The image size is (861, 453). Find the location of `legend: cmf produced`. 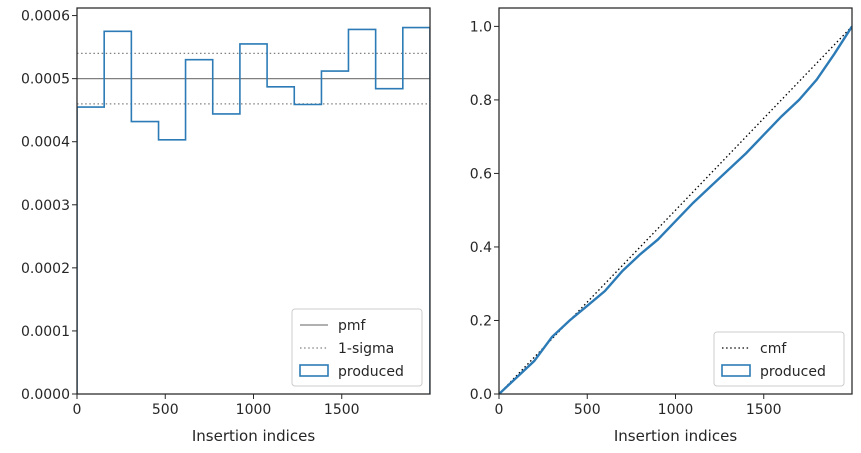

legend: cmf produced is located at coordinates (779, 359).